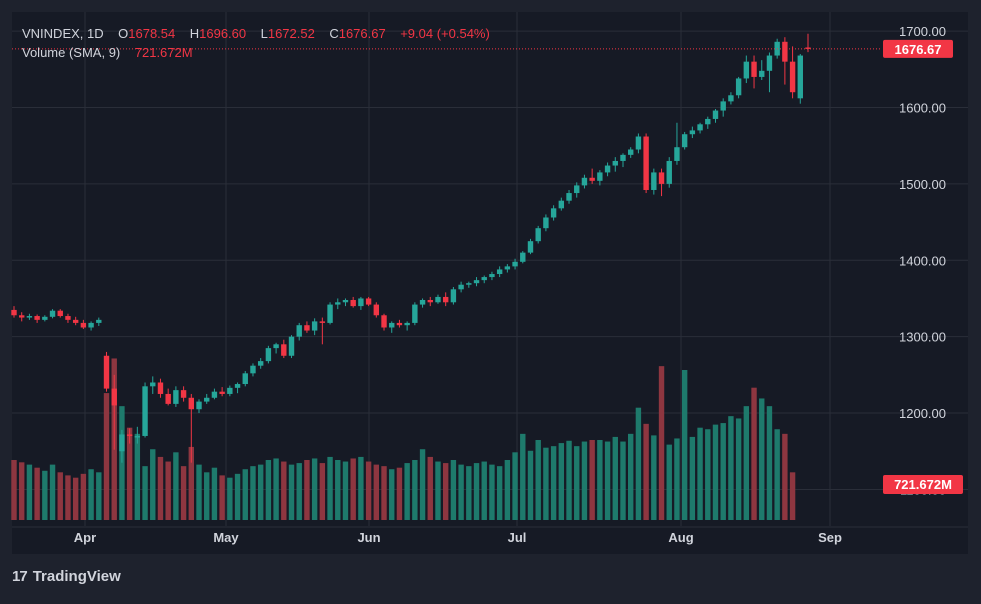 The image size is (981, 604). I want to click on price-label: 1676.67, so click(918, 49).